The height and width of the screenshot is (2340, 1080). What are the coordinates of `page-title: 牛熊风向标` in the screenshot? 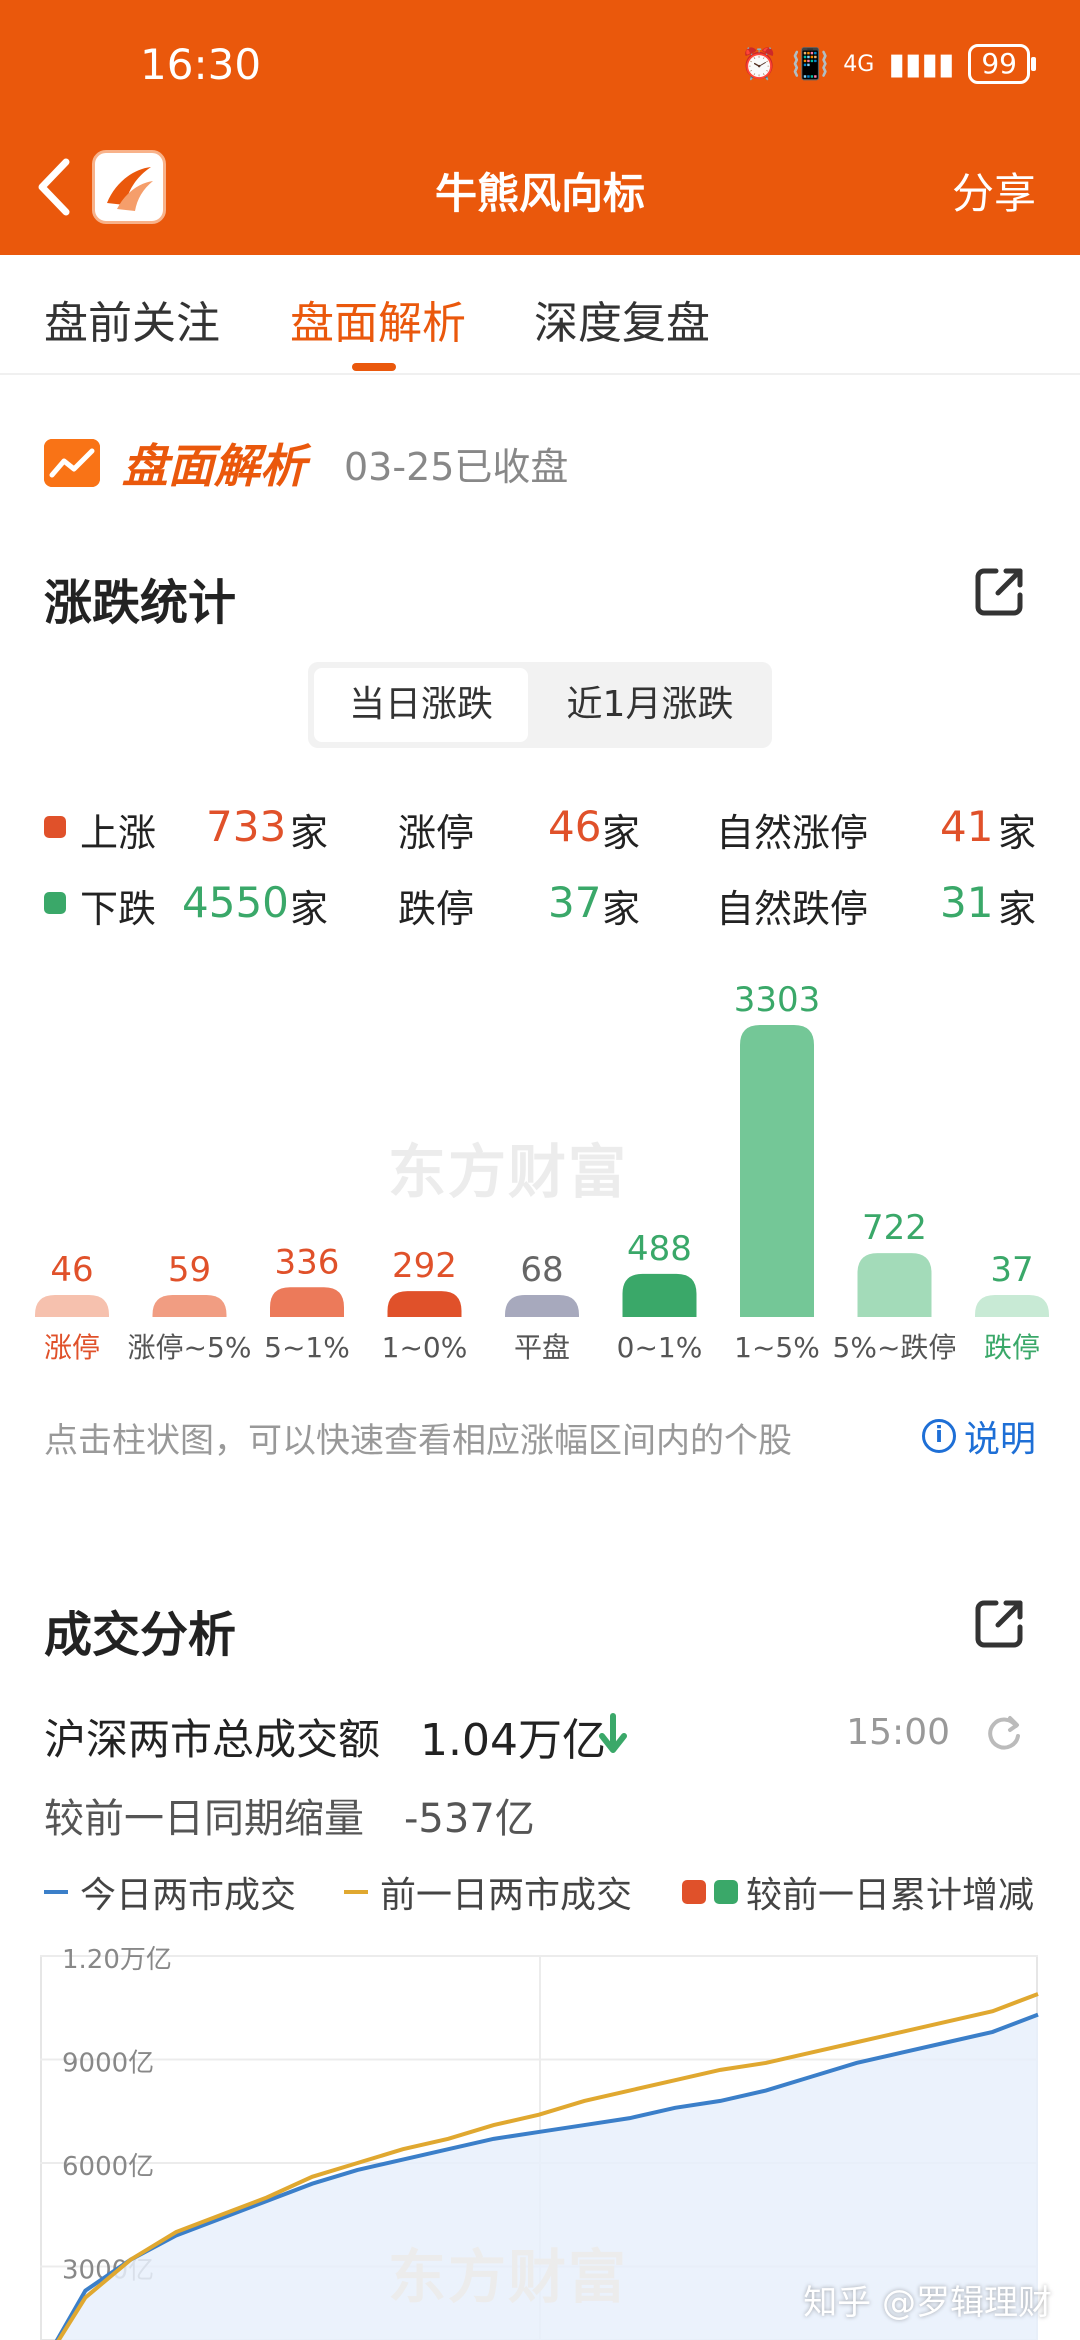 It's located at (539, 193).